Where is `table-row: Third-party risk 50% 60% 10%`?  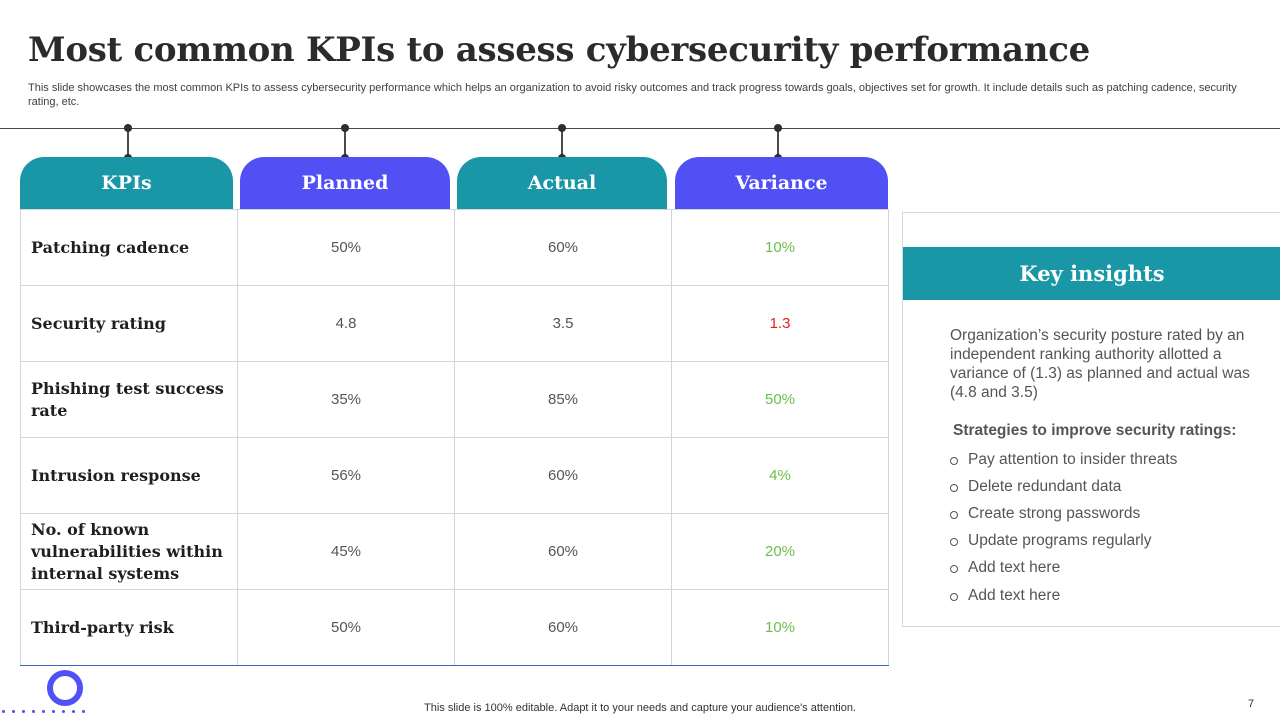
table-row: Third-party risk 50% 60% 10% is located at coordinates (454, 627).